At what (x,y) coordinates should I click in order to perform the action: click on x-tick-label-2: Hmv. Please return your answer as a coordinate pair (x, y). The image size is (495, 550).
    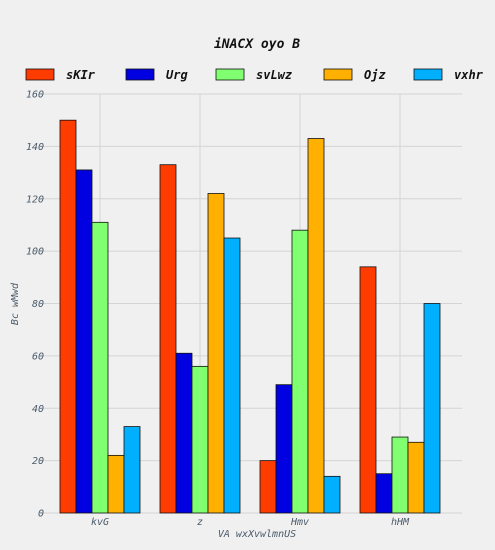
    Looking at the image, I should click on (299, 522).